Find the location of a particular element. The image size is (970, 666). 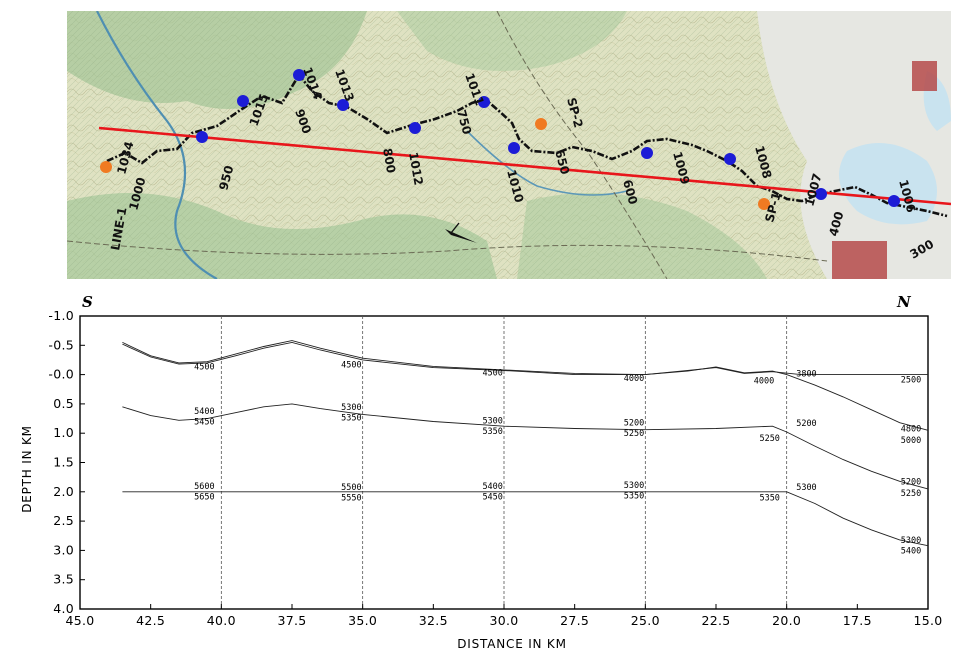

y-tick-label: 0.5 is located at coordinates (63, 403).